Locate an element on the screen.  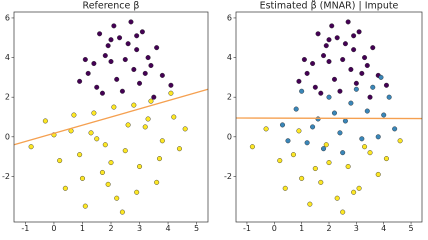
fit-line is located at coordinates (111, 117).